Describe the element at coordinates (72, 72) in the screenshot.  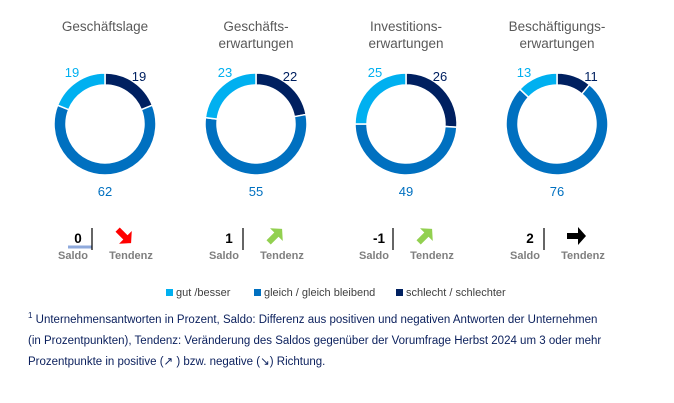
I see `value-label-gut-1: 19` at that location.